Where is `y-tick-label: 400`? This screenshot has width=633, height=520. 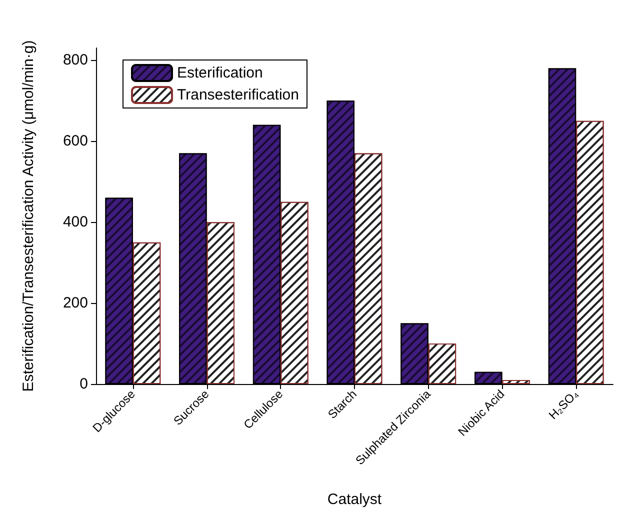 y-tick-label: 400 is located at coordinates (75, 222).